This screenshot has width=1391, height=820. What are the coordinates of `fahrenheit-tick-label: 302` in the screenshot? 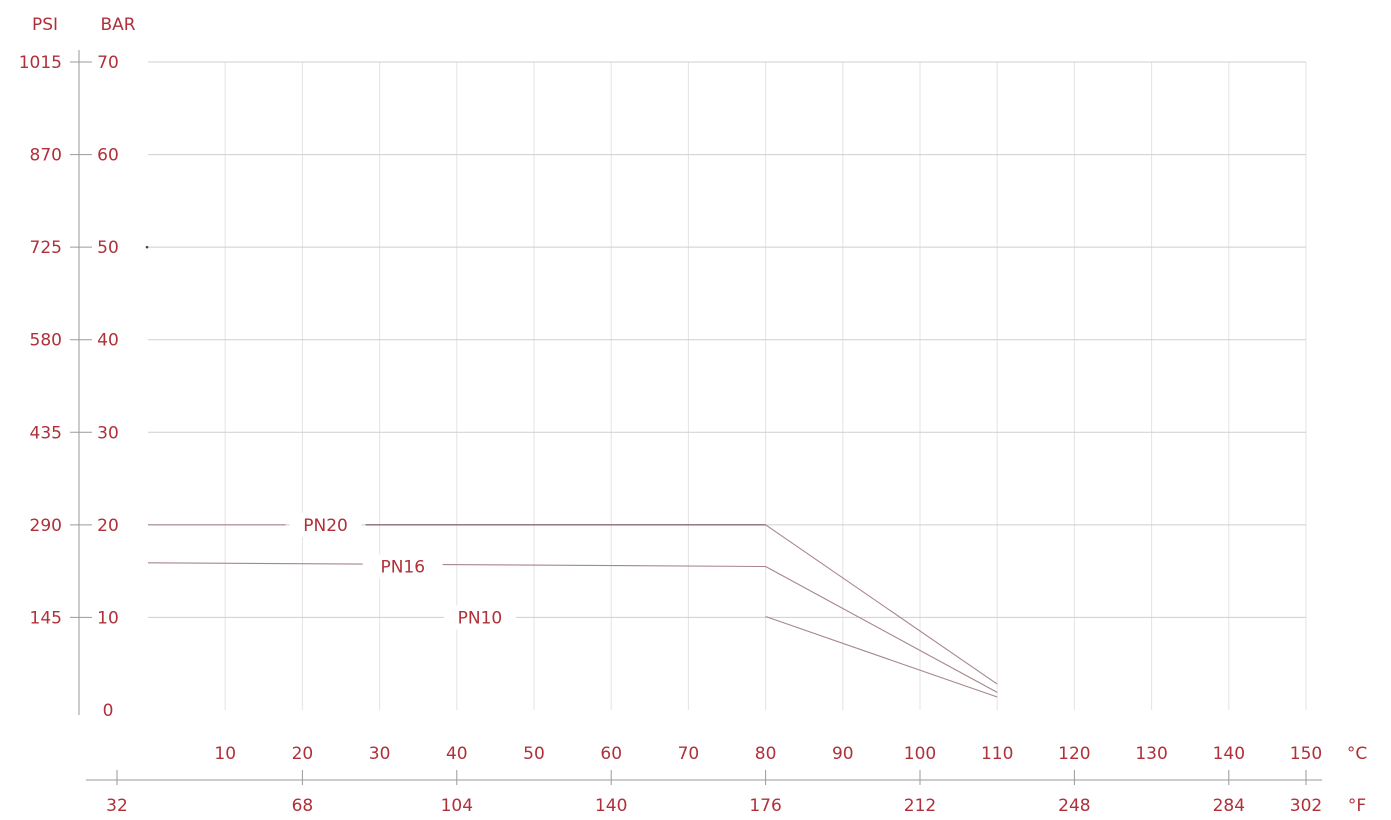 It's located at (1306, 806).